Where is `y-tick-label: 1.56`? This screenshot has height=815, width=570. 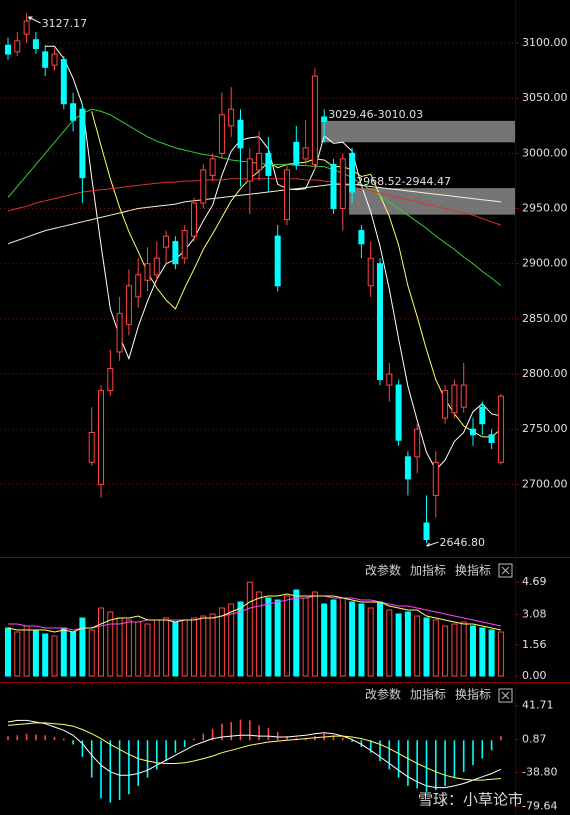 y-tick-label: 1.56 is located at coordinates (534, 644).